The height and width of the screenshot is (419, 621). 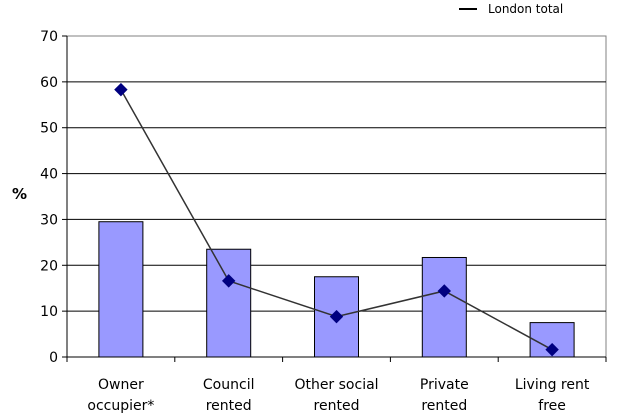 What do you see at coordinates (525, 9) in the screenshot?
I see `legend-label-london-total: London total` at bounding box center [525, 9].